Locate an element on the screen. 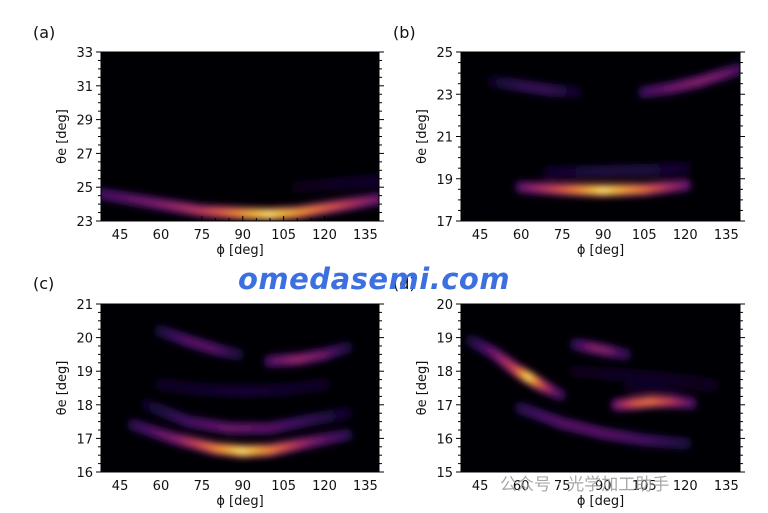  panel-label: (a) is located at coordinates (44, 32).